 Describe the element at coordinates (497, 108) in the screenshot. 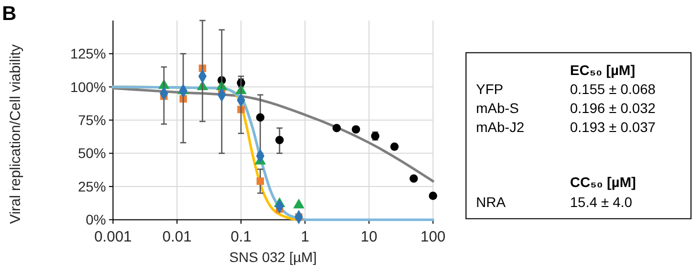

I see `text: mAb-S` at that location.